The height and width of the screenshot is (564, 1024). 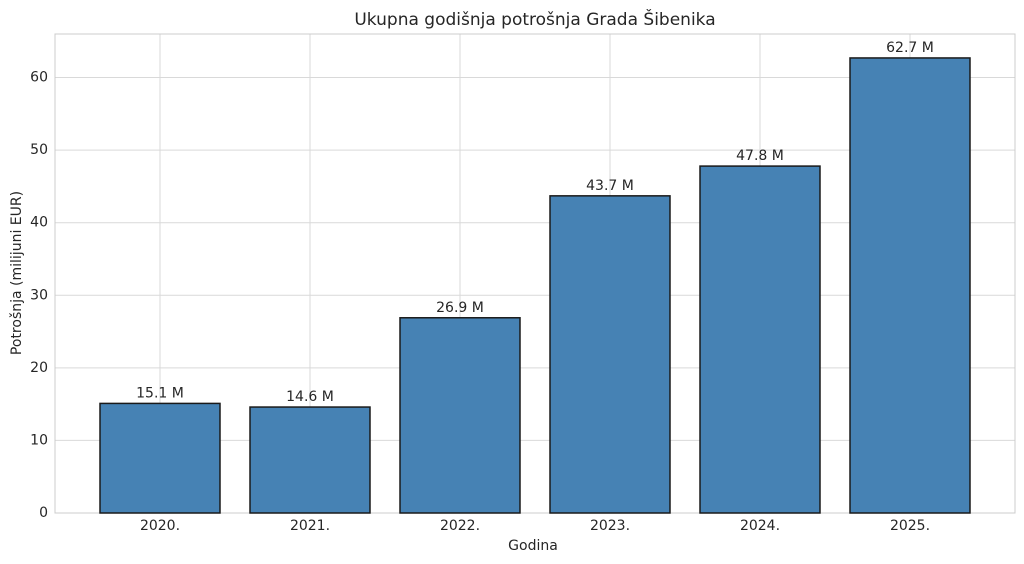 I want to click on value-label: 26.9 M, so click(x=460, y=308).